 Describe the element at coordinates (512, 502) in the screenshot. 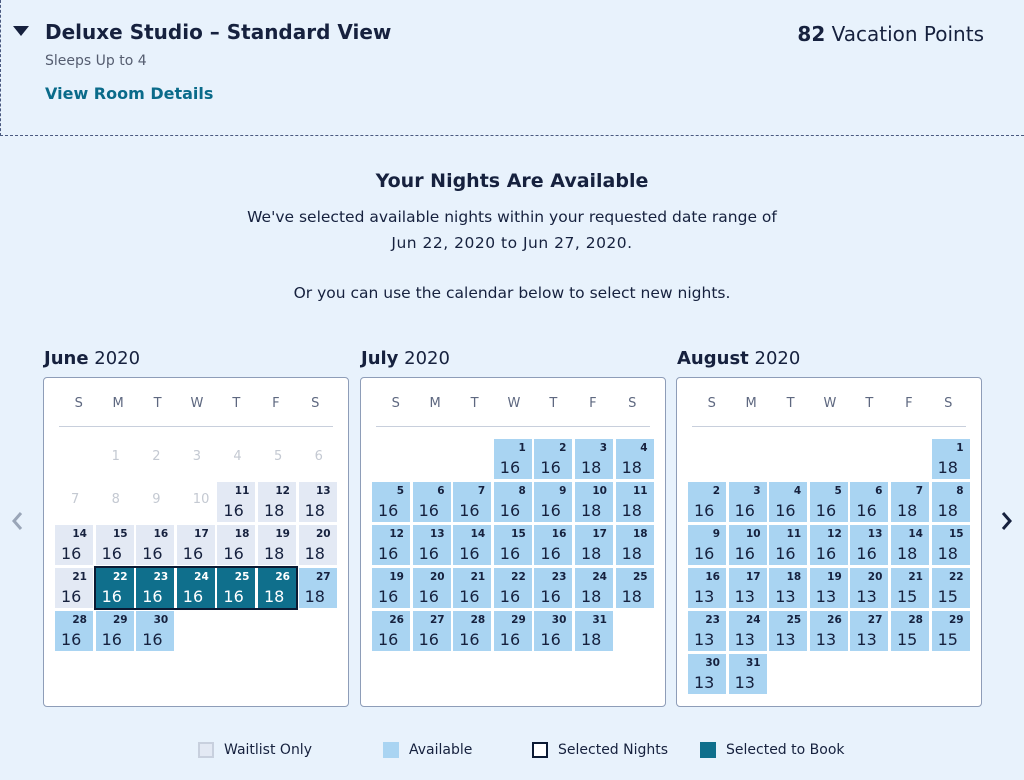

I see `calendar-day: 8 16` at that location.